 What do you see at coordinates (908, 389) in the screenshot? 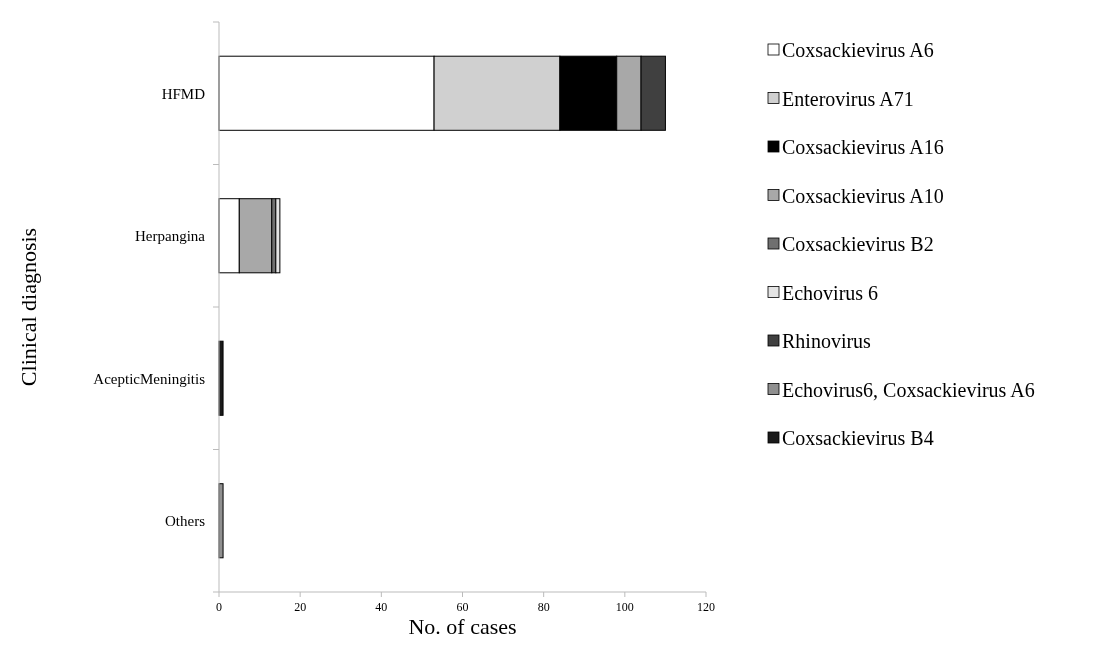
I see `legend-label: Echovirus6, Coxsackievirus A6` at bounding box center [908, 389].